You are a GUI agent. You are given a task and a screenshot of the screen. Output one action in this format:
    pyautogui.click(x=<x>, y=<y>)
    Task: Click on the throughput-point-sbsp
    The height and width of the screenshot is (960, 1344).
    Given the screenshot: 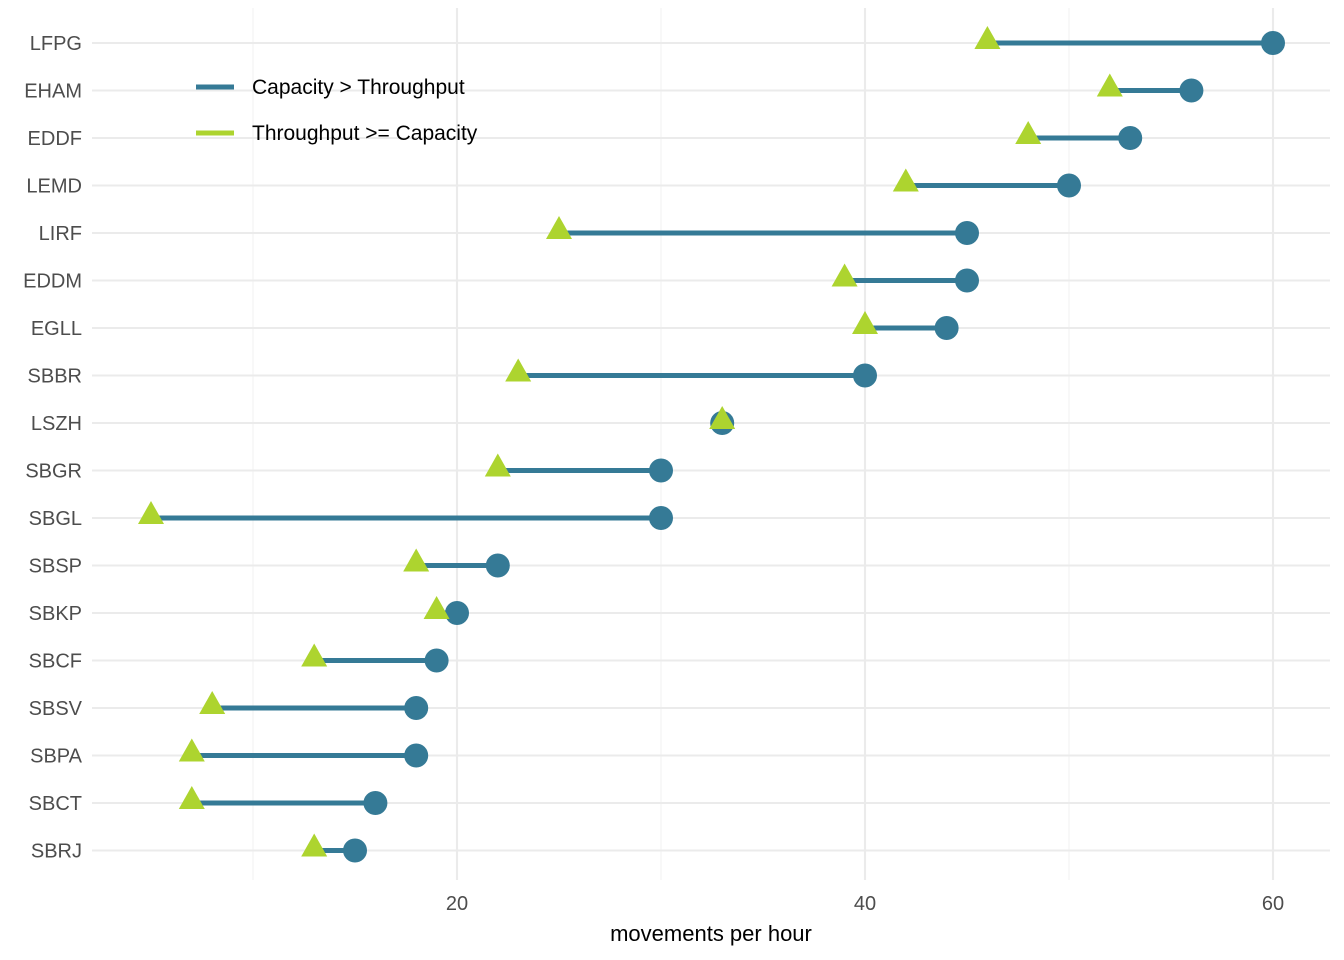 What is the action you would take?
    pyautogui.click(x=416, y=560)
    